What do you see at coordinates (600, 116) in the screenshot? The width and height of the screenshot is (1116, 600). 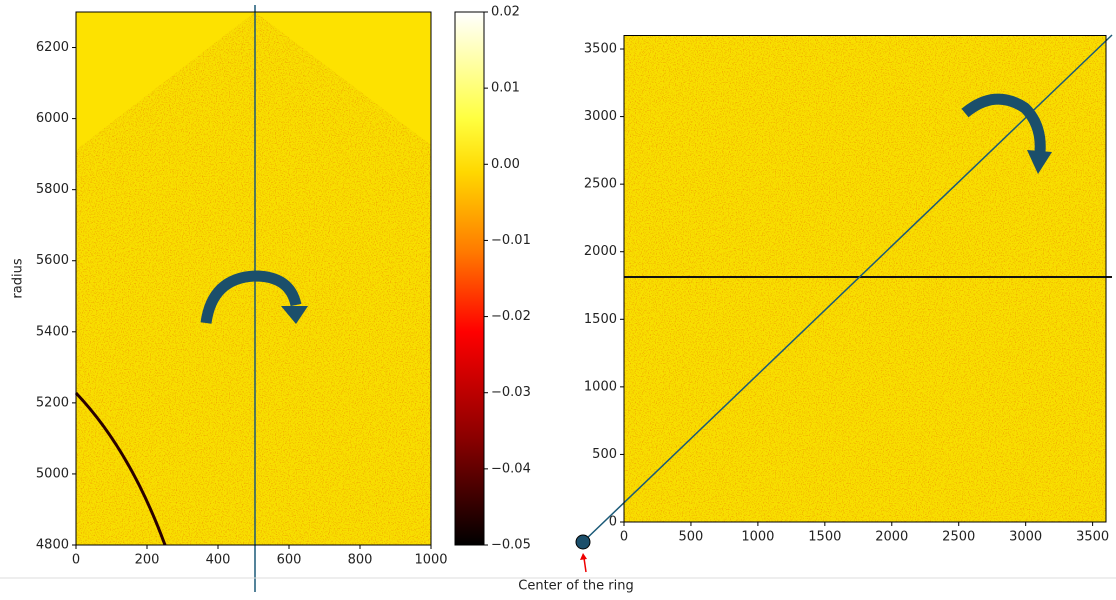 I see `y-tick-label: 3000` at bounding box center [600, 116].